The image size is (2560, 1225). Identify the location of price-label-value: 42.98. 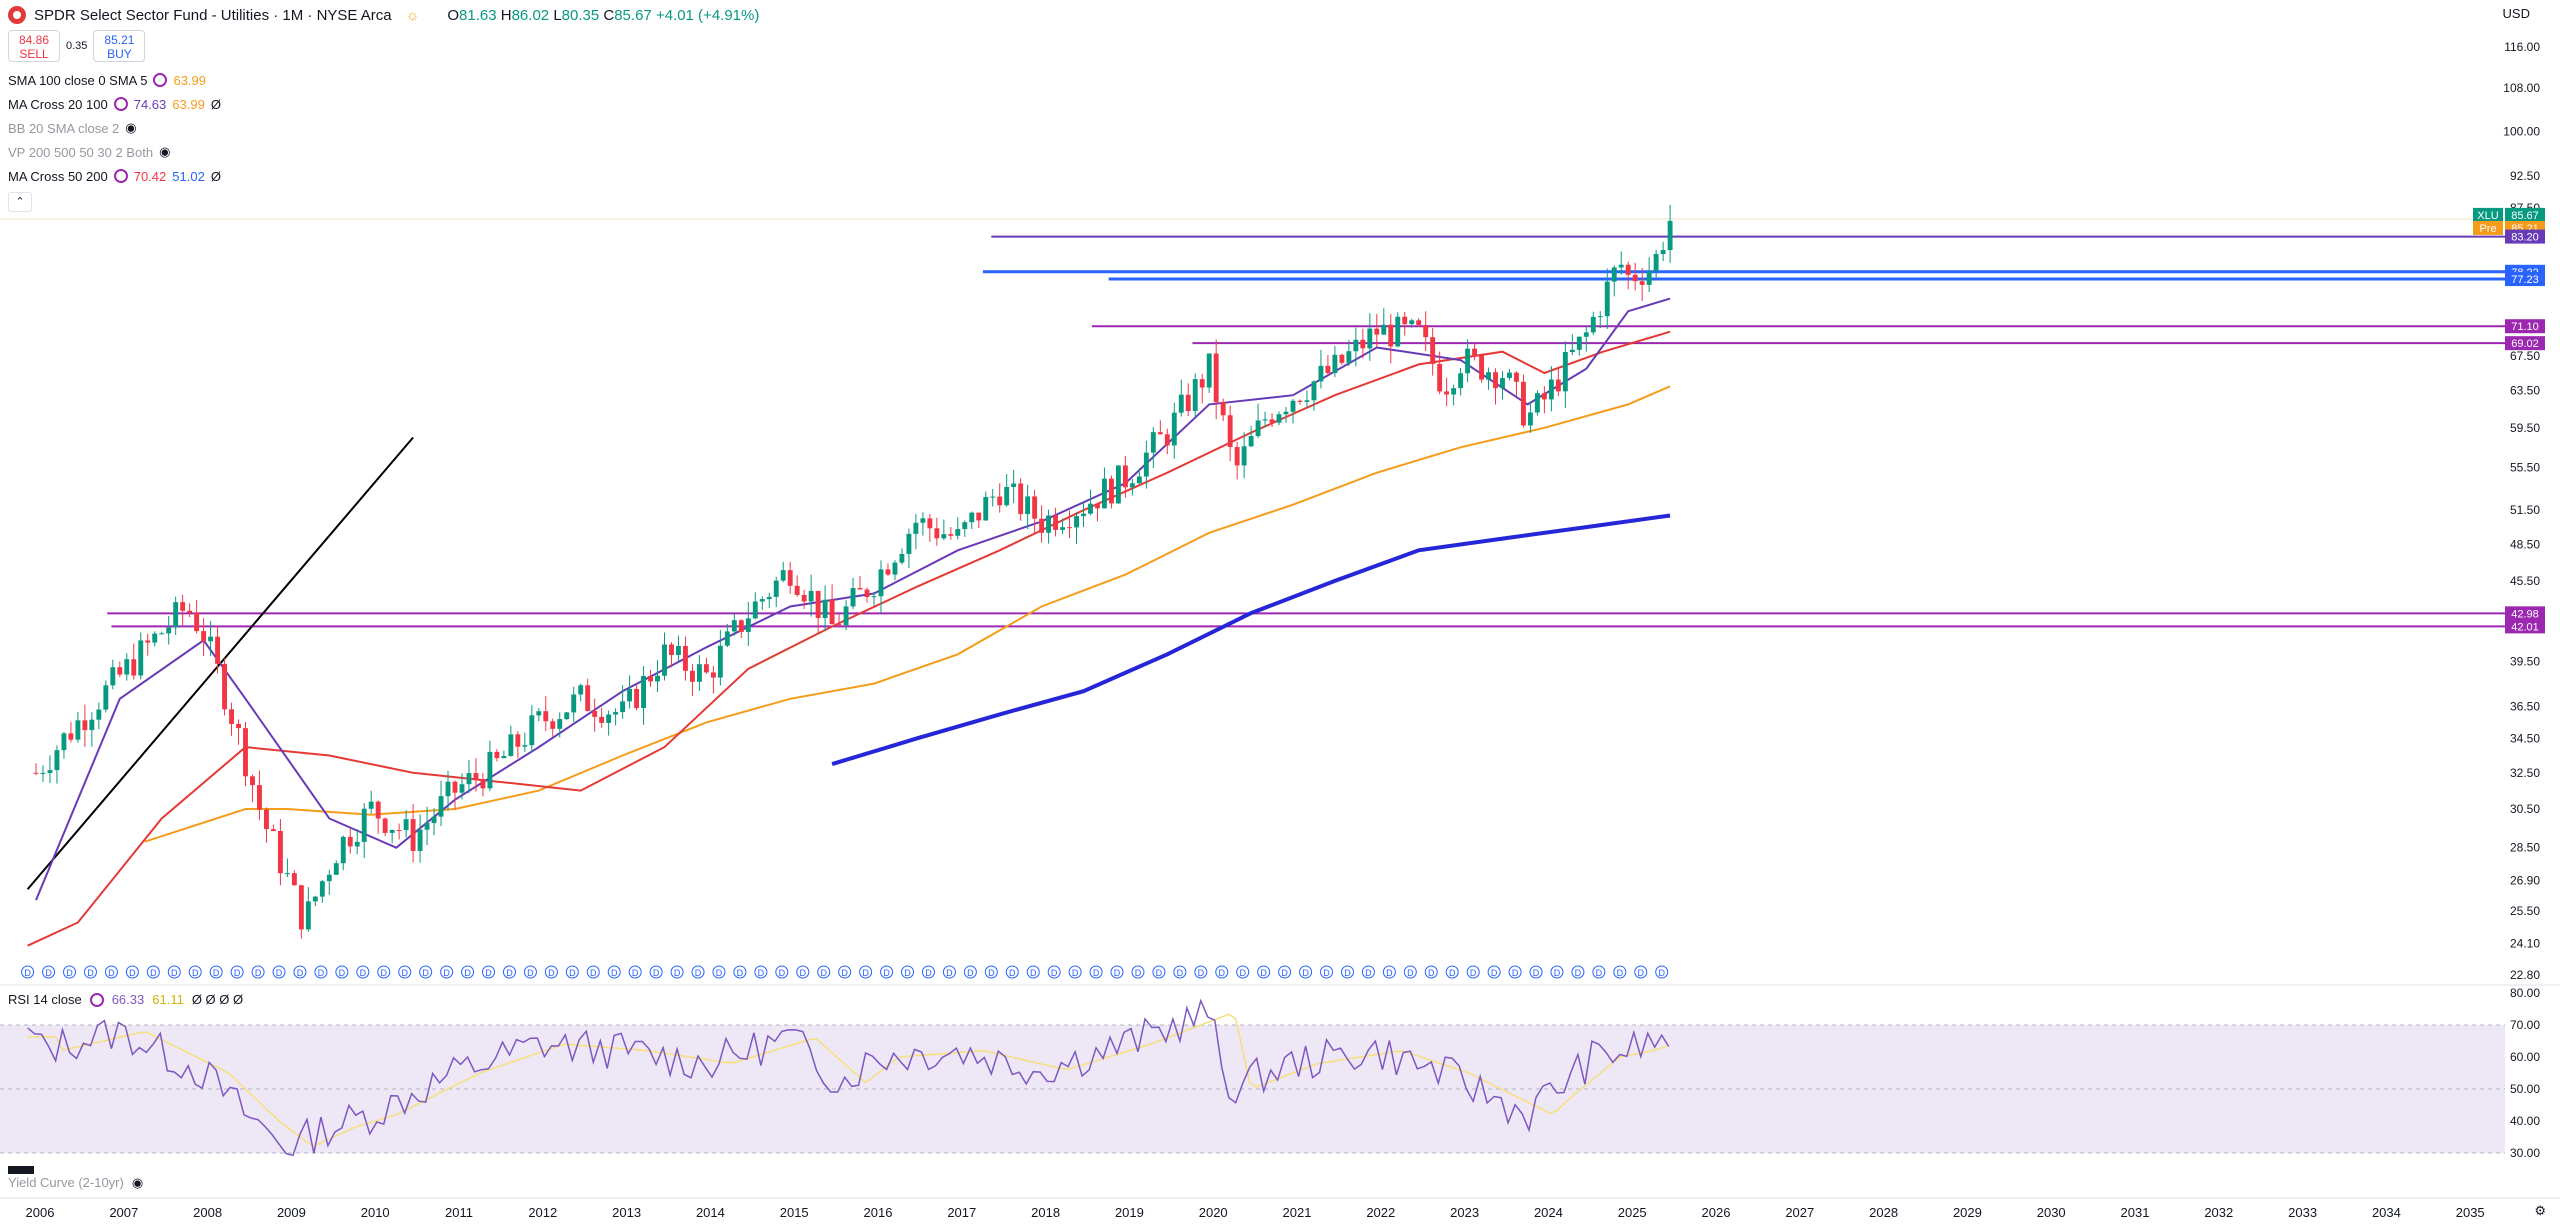
(2525, 614).